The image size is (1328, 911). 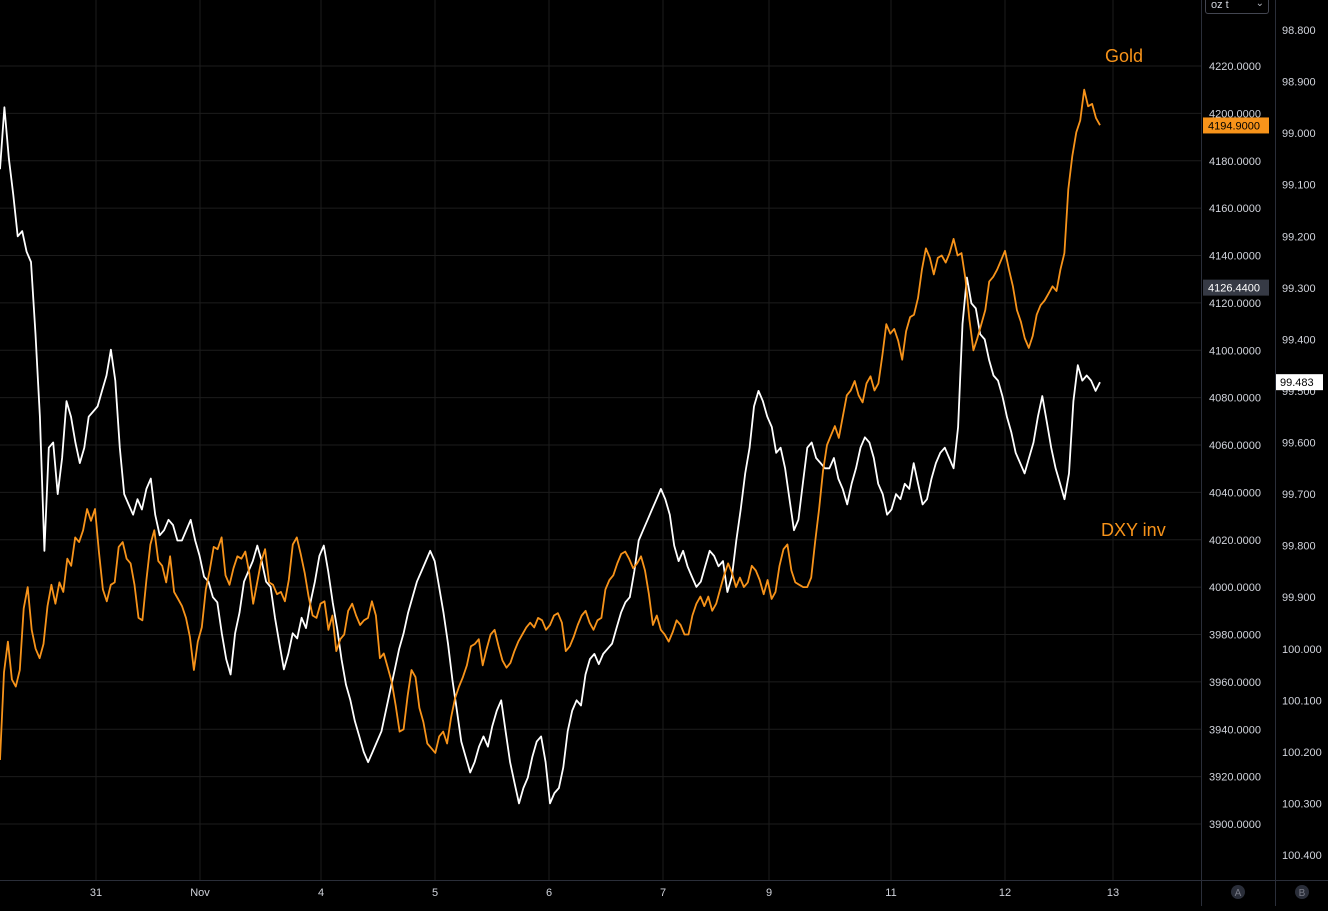 I want to click on time-axis-tick-label: 7, so click(x=663, y=893).